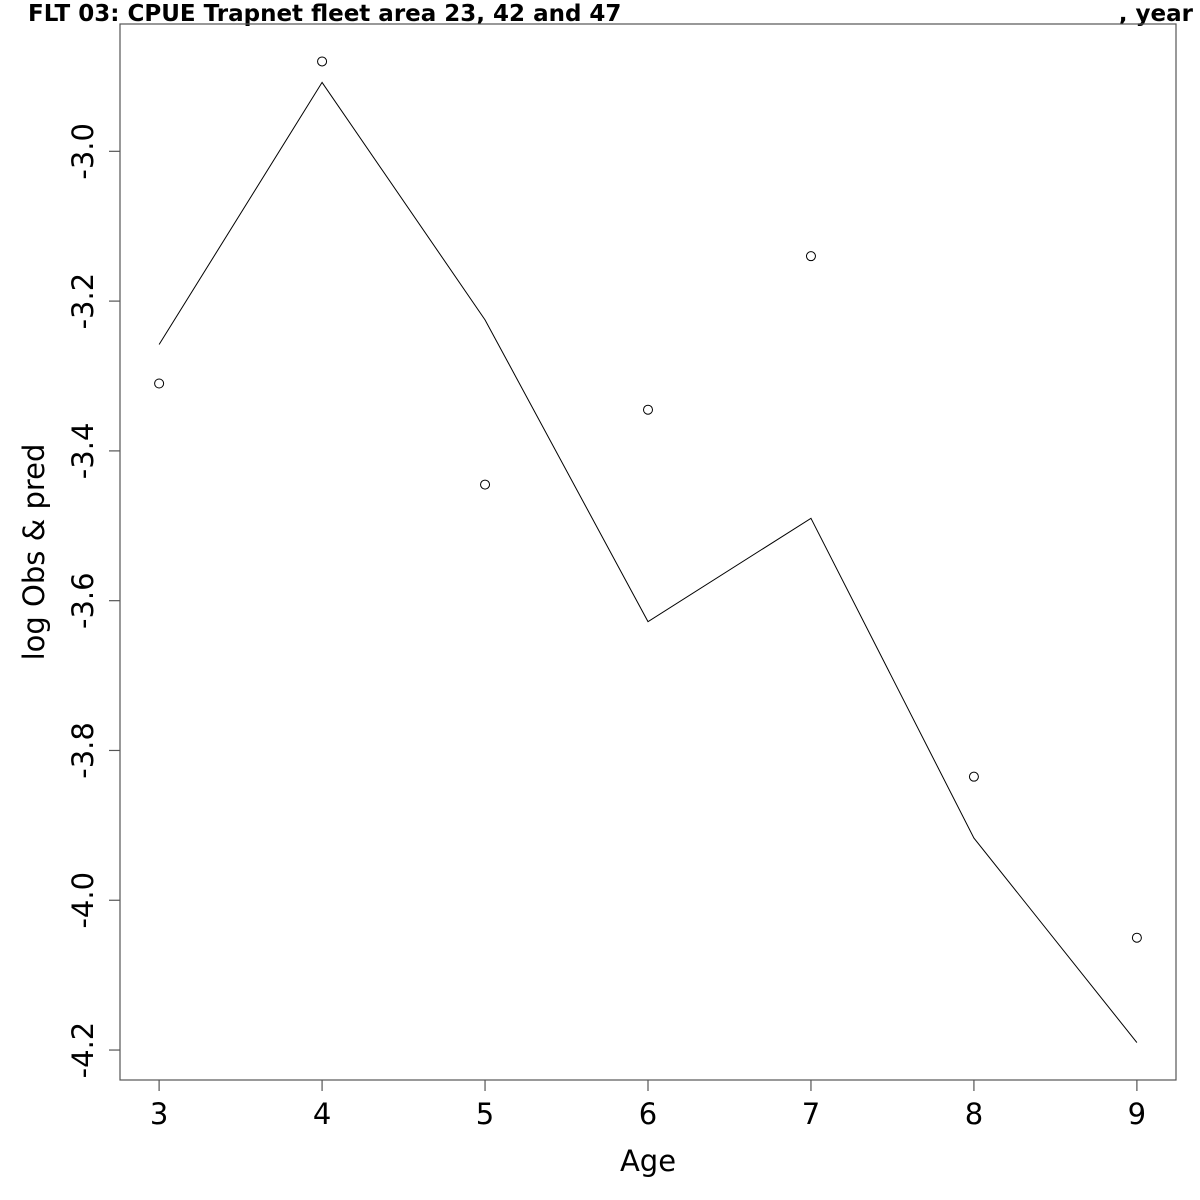 This screenshot has width=1200, height=1200. I want to click on y-tick-label: -3.4, so click(83, 451).